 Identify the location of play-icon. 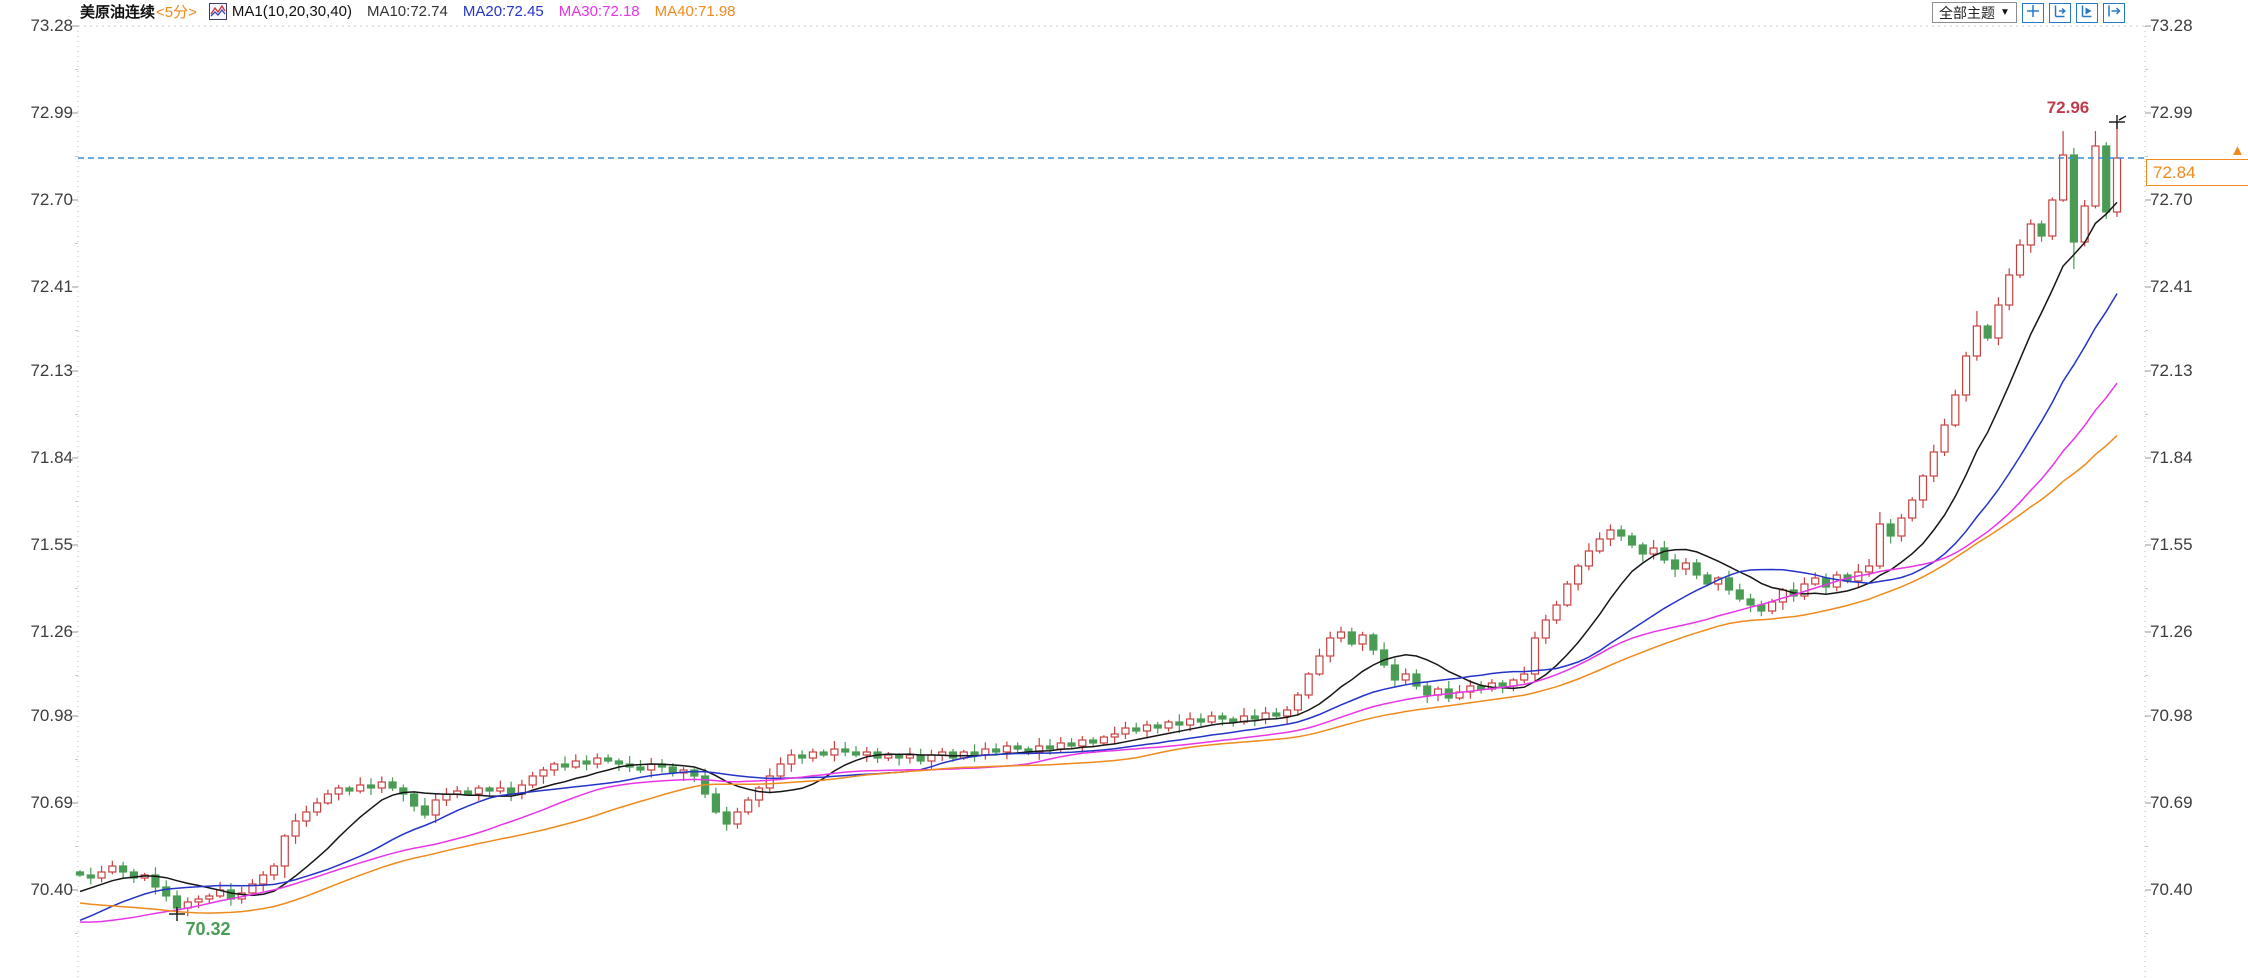
(2087, 12).